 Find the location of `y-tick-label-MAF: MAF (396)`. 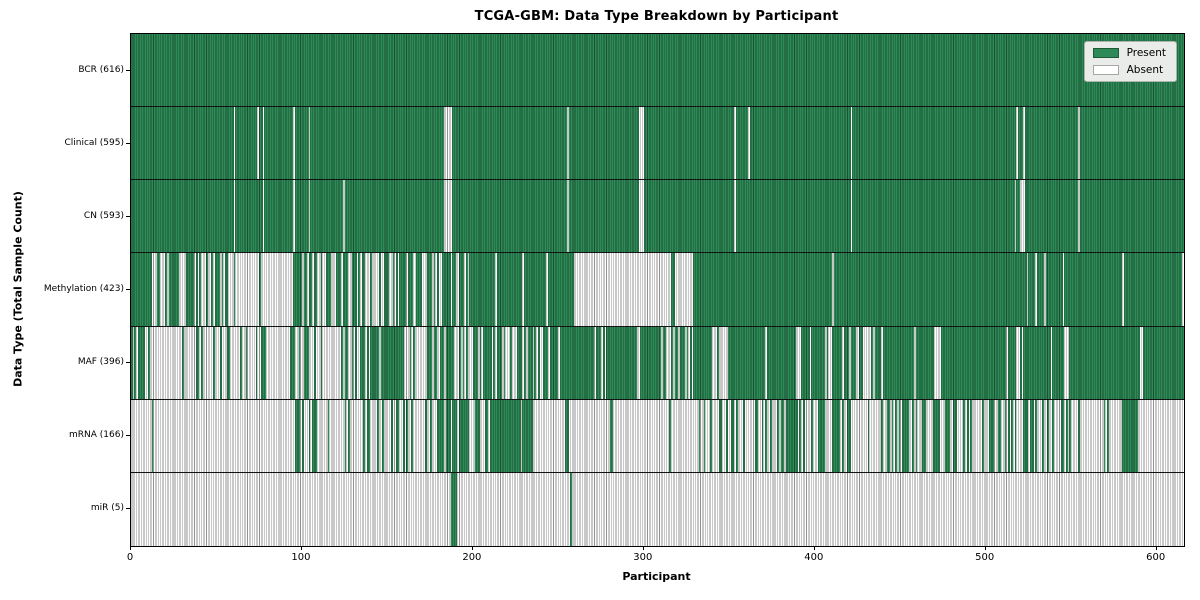

y-tick-label-MAF: MAF (396) is located at coordinates (100, 362).